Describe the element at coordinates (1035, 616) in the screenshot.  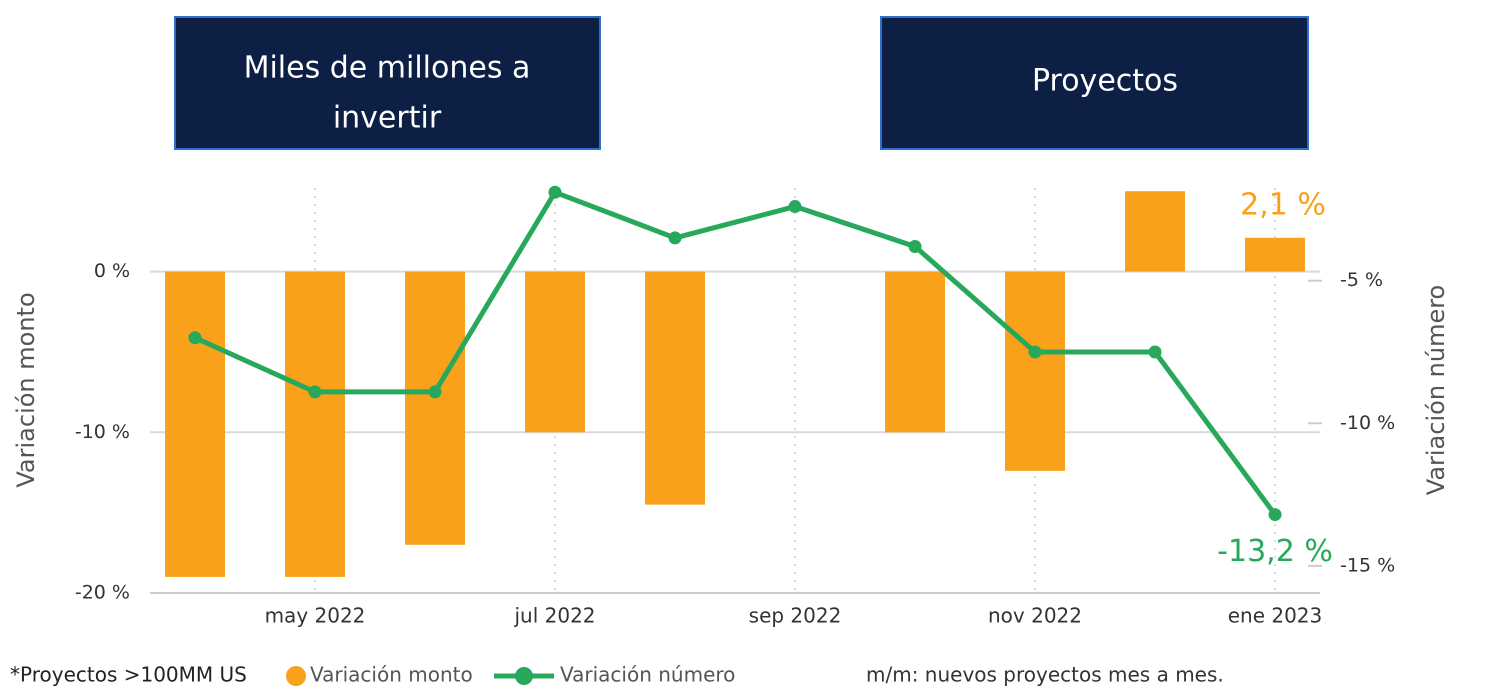
I see `x-tick-label: nov 2022` at that location.